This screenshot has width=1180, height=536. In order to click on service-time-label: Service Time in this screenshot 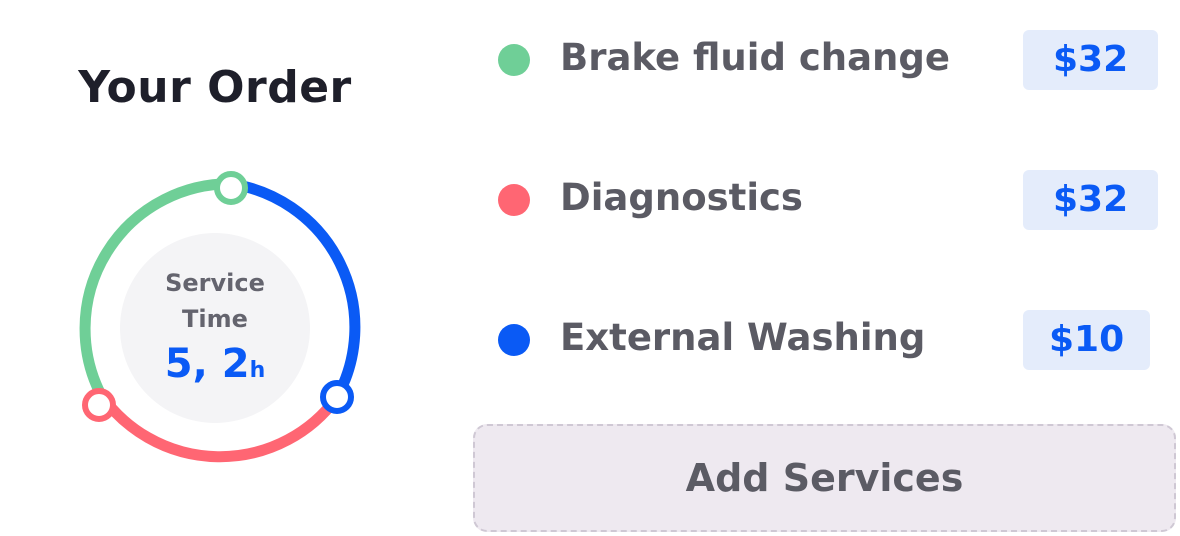, I will do `click(215, 301)`.